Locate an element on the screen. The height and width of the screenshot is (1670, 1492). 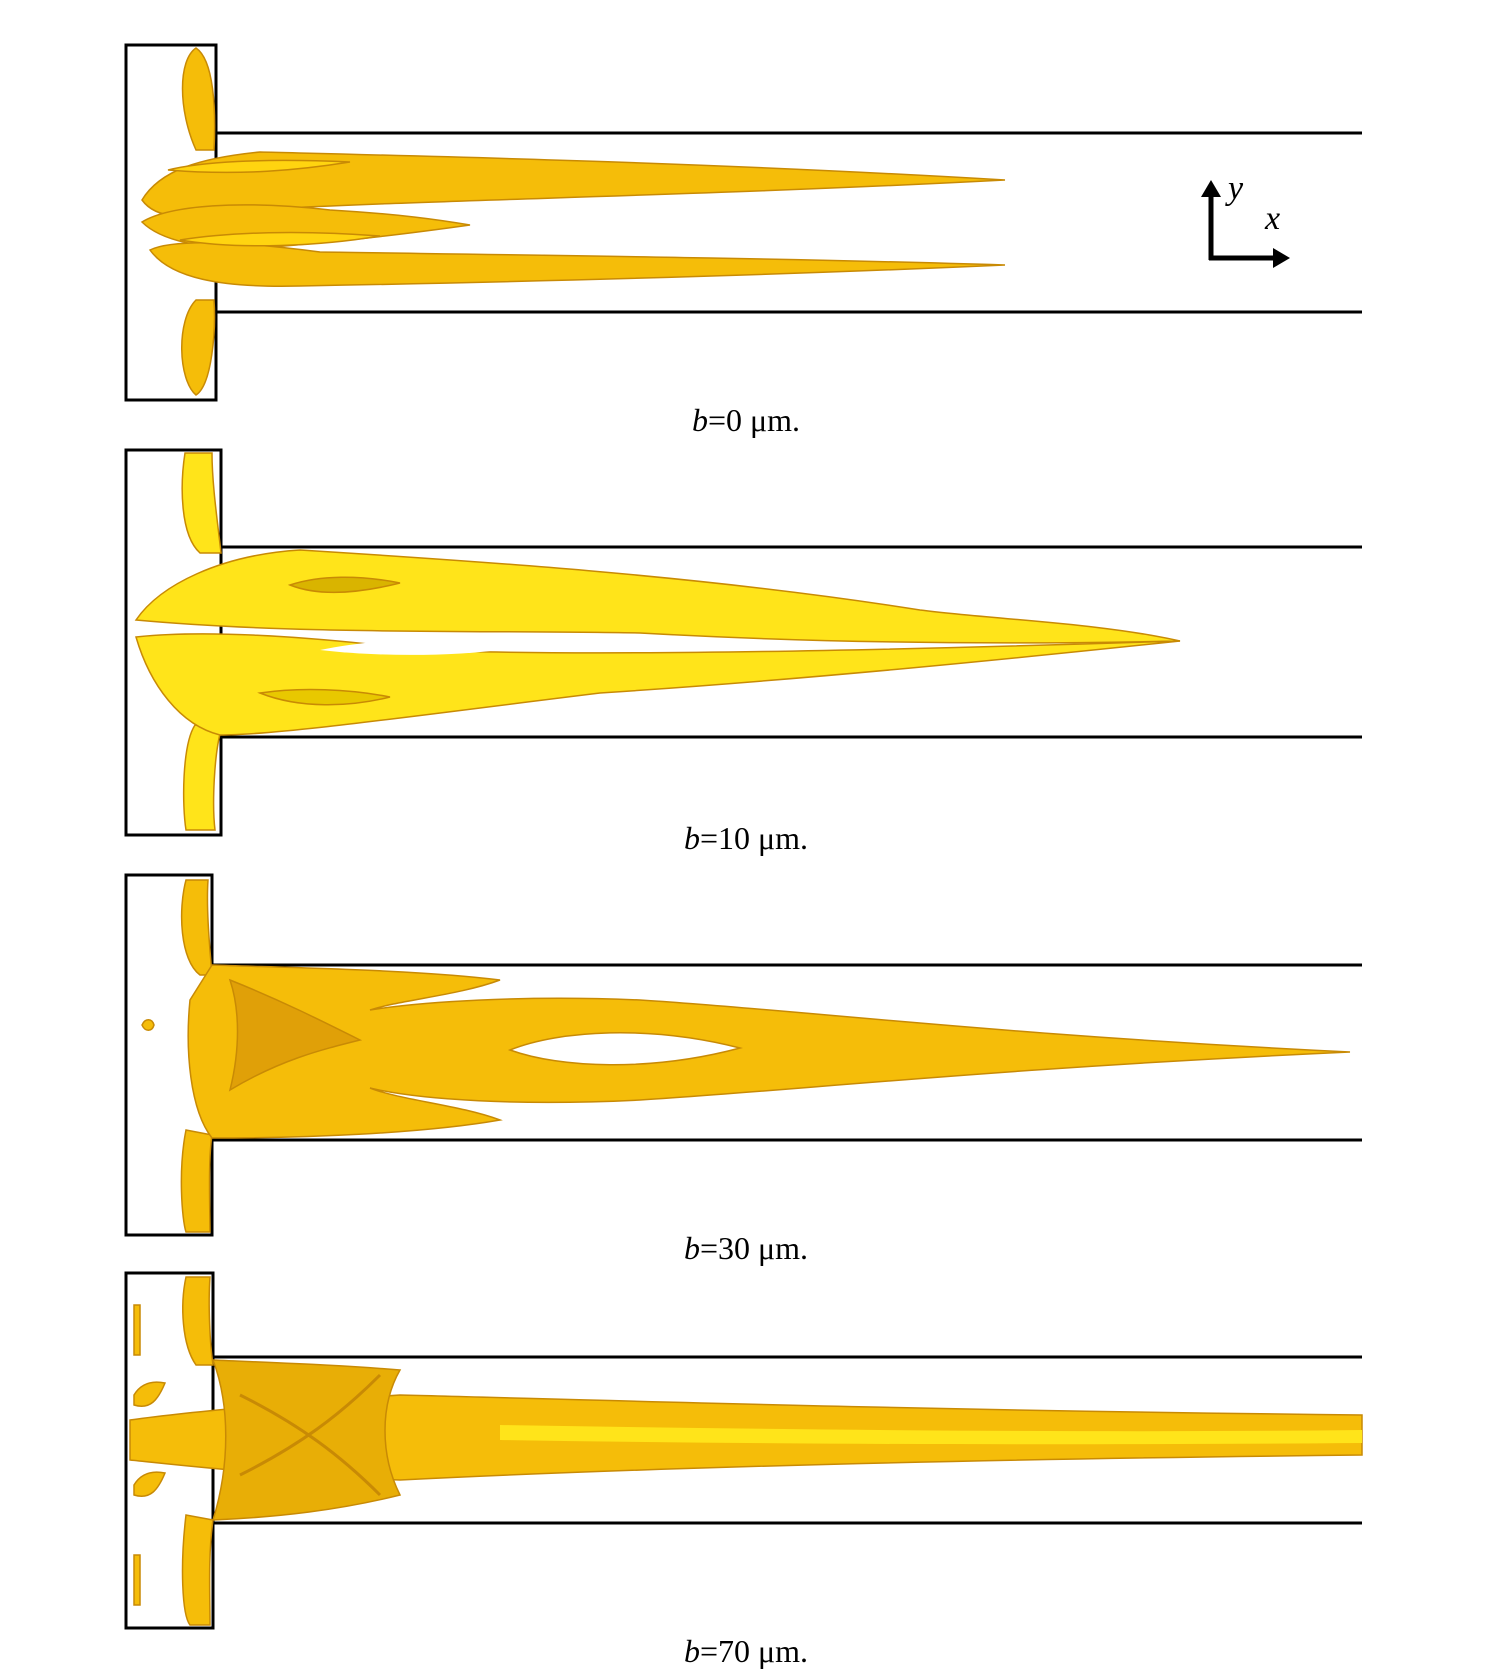
caption-value: =70 μm. is located at coordinates (754, 1651).